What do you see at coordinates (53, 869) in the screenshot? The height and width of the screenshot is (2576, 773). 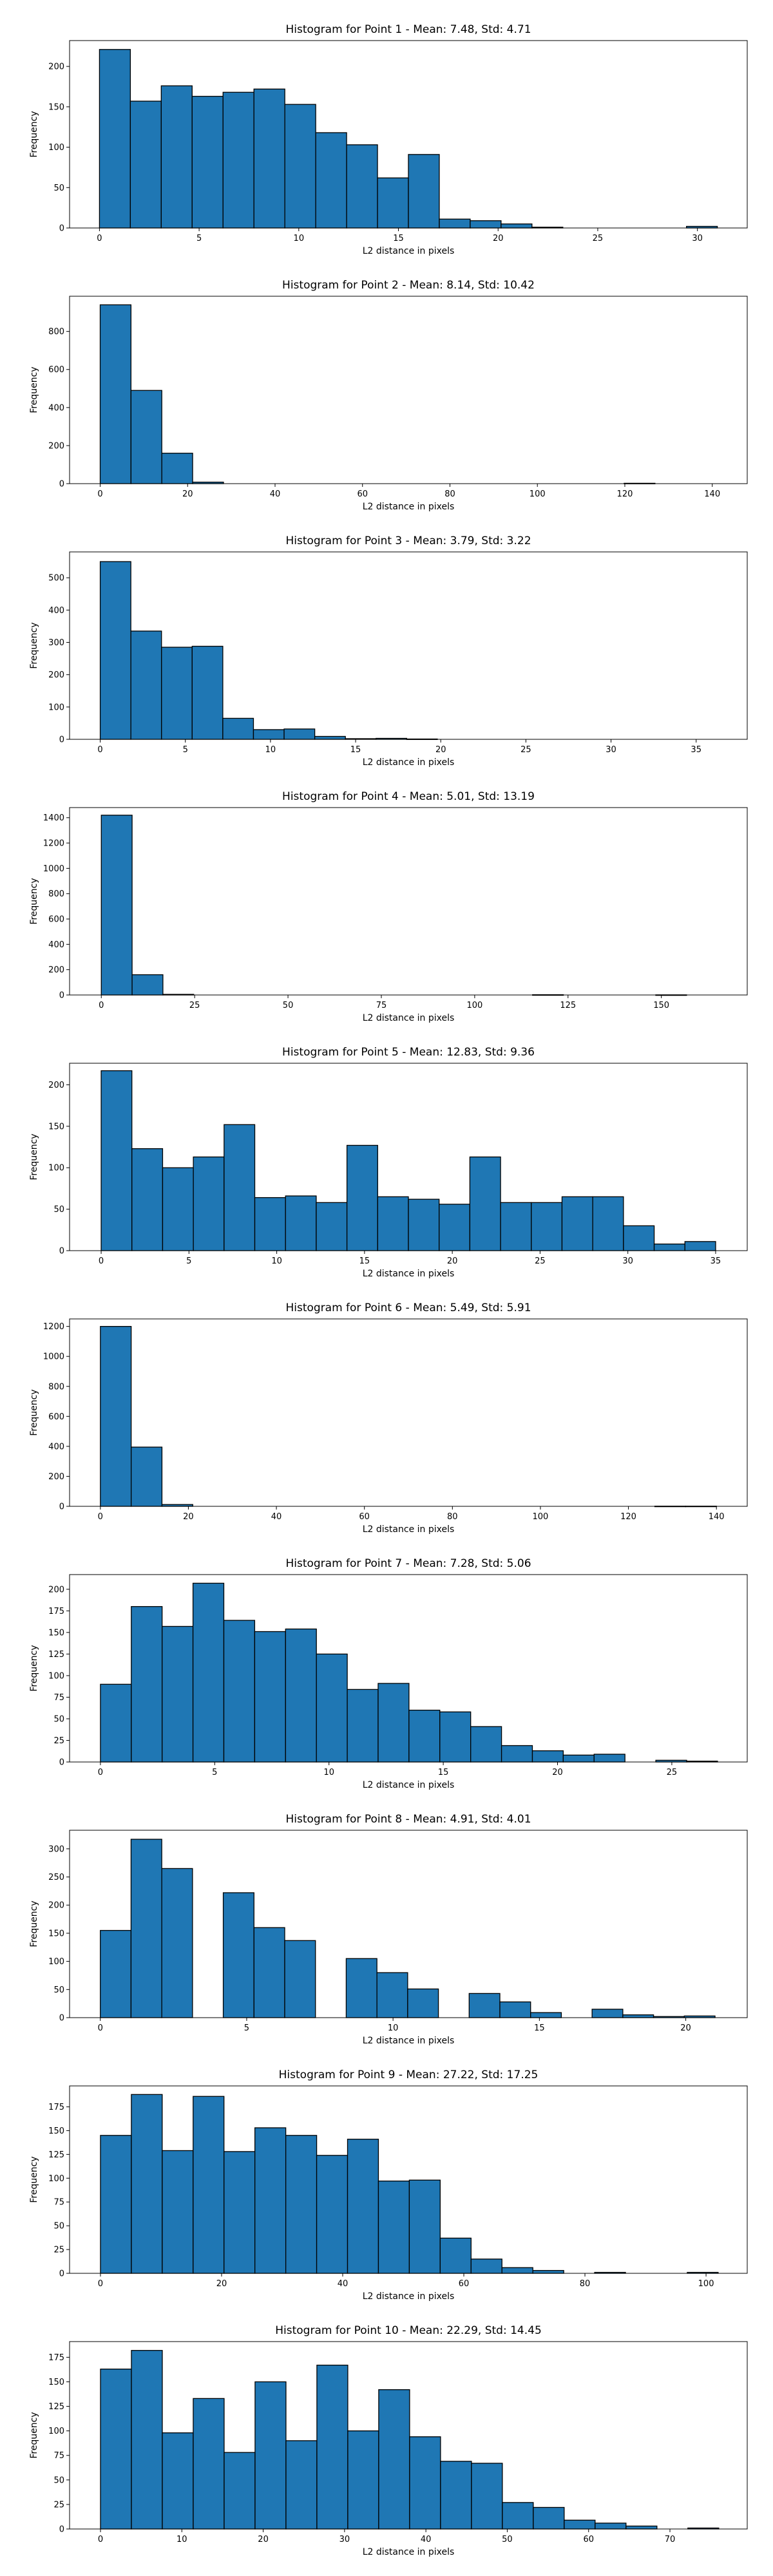 I see `y-tick-label: 1000` at bounding box center [53, 869].